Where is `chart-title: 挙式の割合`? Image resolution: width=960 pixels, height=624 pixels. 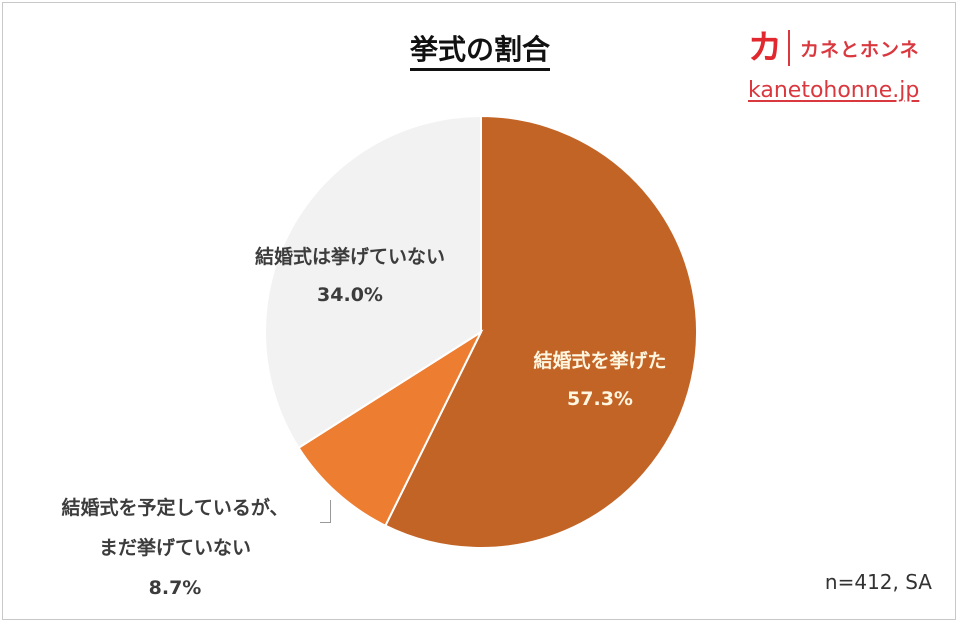 chart-title: 挙式の割合 is located at coordinates (480, 49).